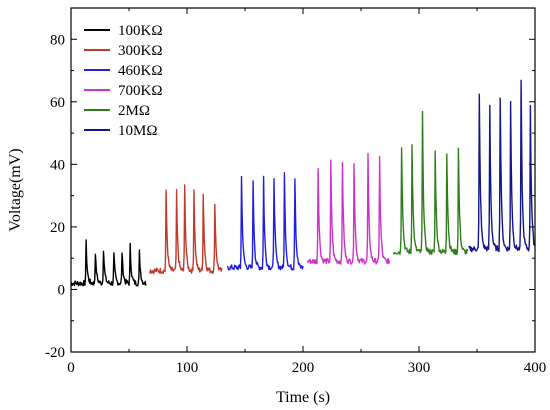 The width and height of the screenshot is (550, 410). I want to click on y-tick-label: -20, so click(55, 353).